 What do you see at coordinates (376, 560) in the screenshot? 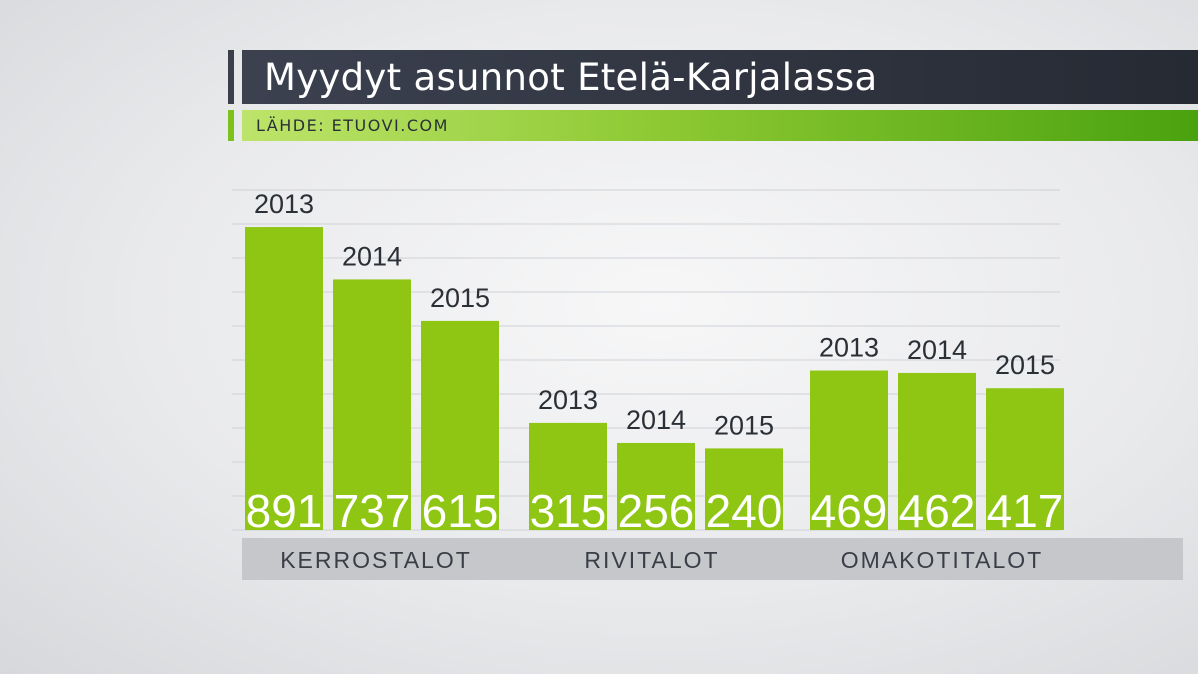
I see `category-label: KERROSTALOT` at bounding box center [376, 560].